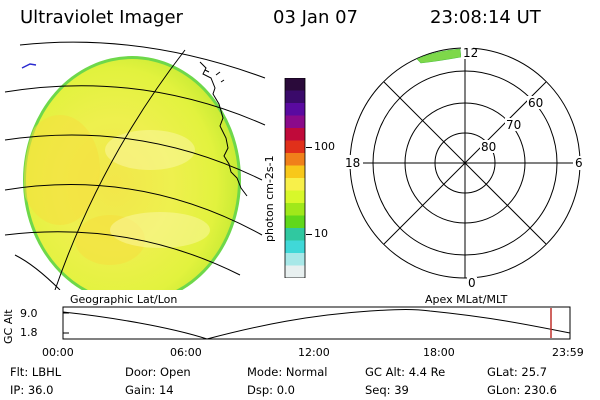 The height and width of the screenshot is (400, 600). I want to click on date-label: 03 Jan 07, so click(315, 17).